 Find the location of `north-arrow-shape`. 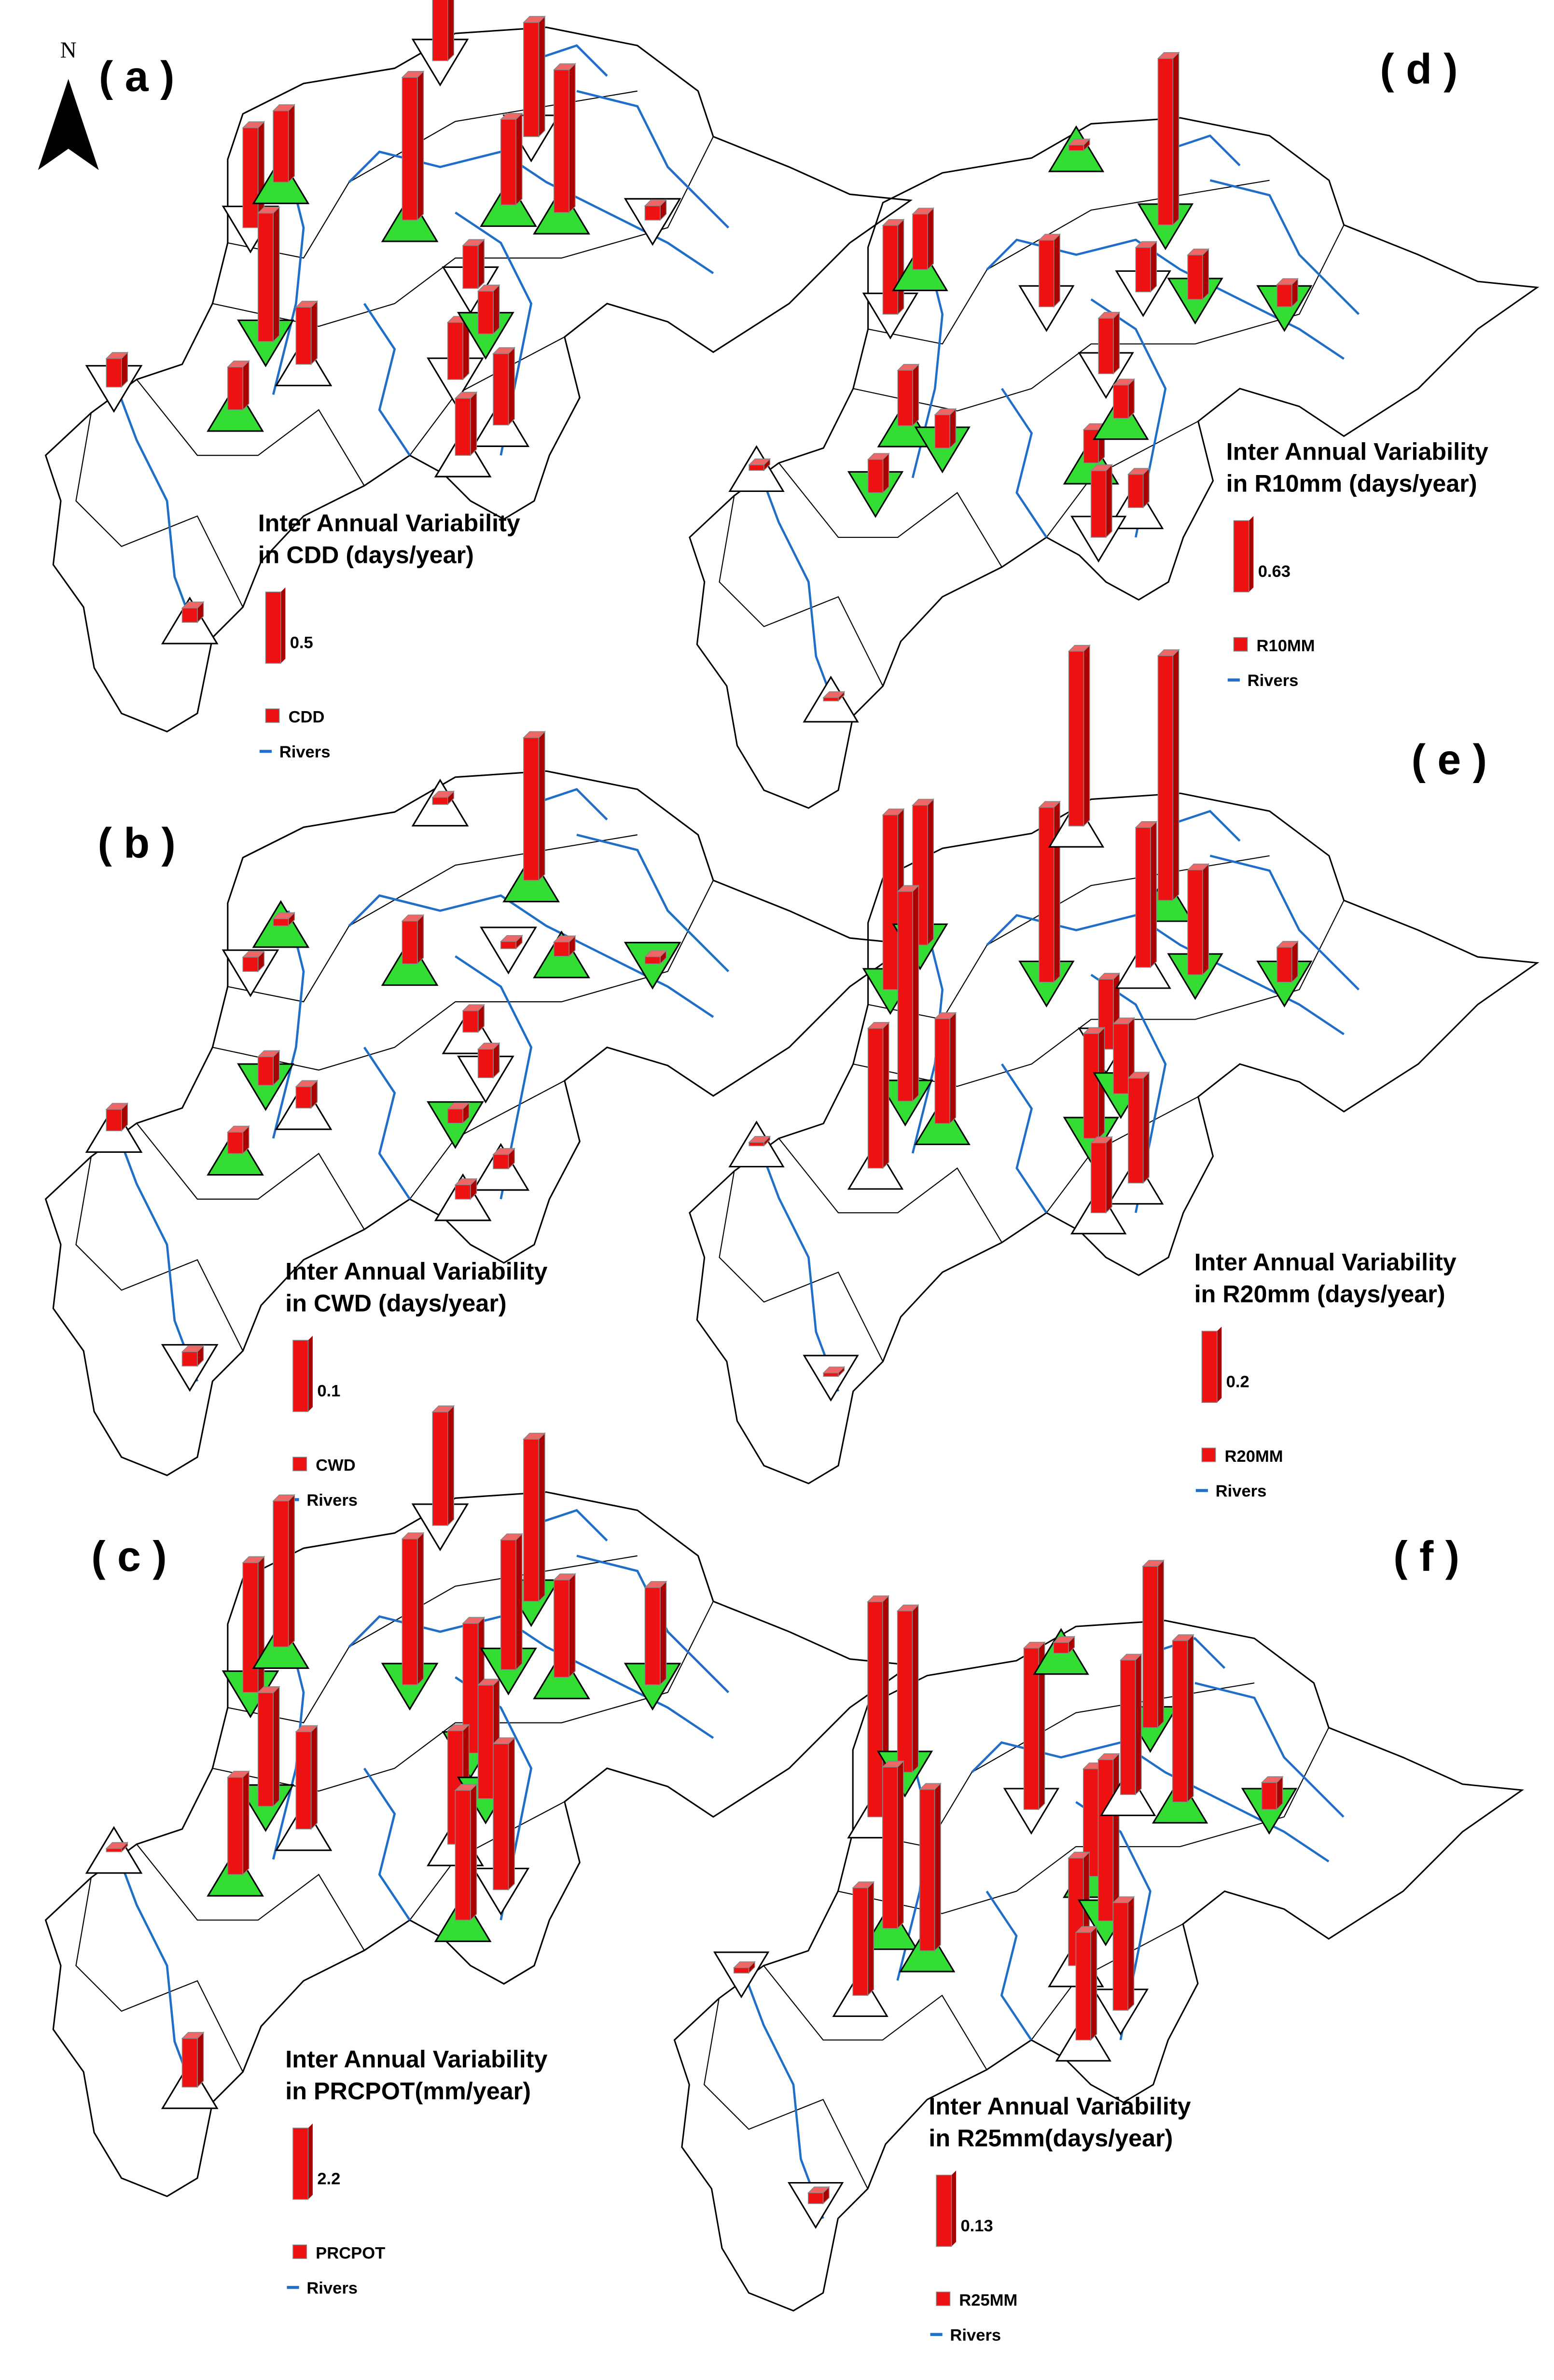

north-arrow-shape is located at coordinates (68, 125).